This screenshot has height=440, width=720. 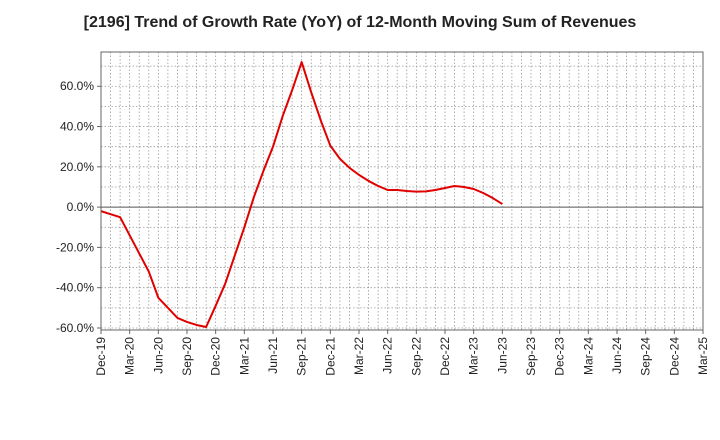 I want to click on x-tick-label: Sep-24, so click(x=646, y=356).